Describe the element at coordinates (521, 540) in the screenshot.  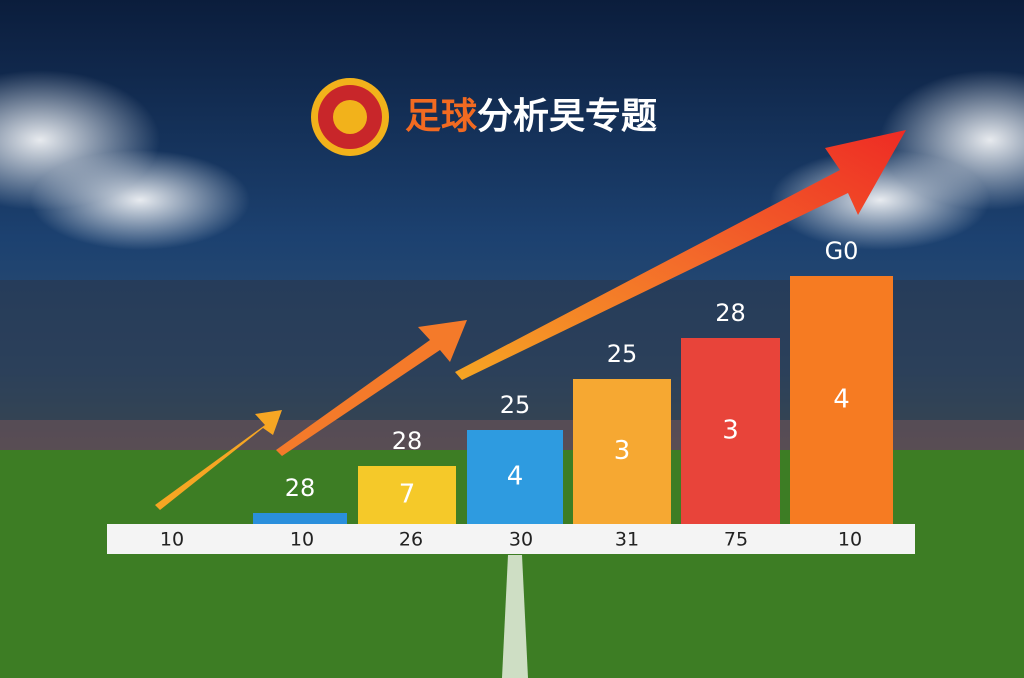
I see `base-label: 30` at that location.